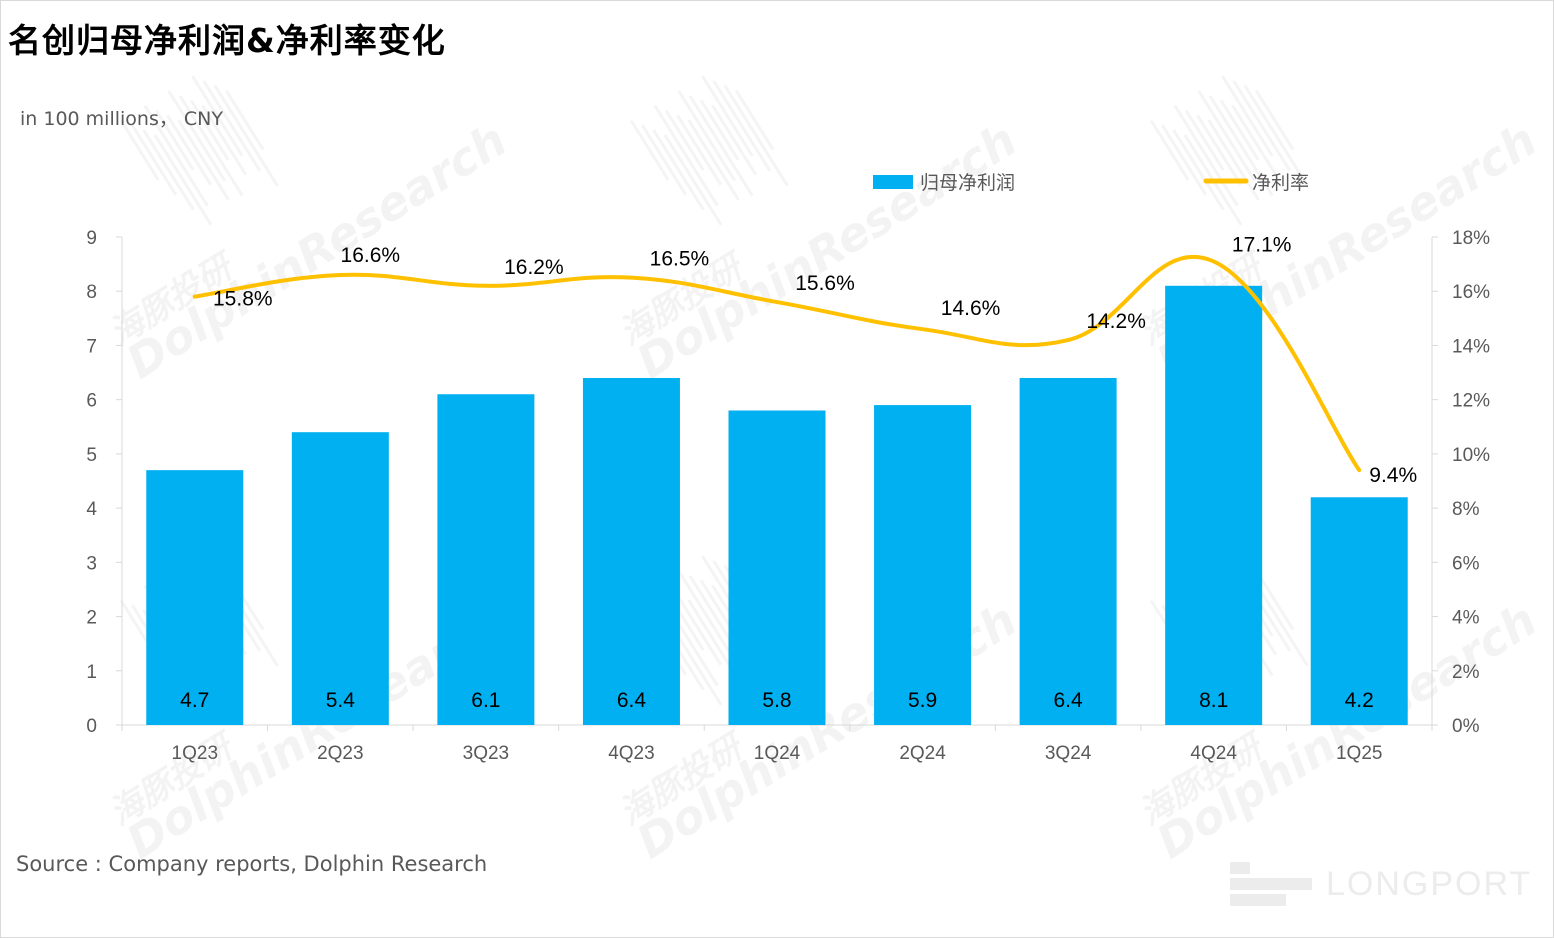 This screenshot has height=938, width=1554. Describe the element at coordinates (91, 672) in the screenshot. I see `y-left-tick-label: 1` at that location.